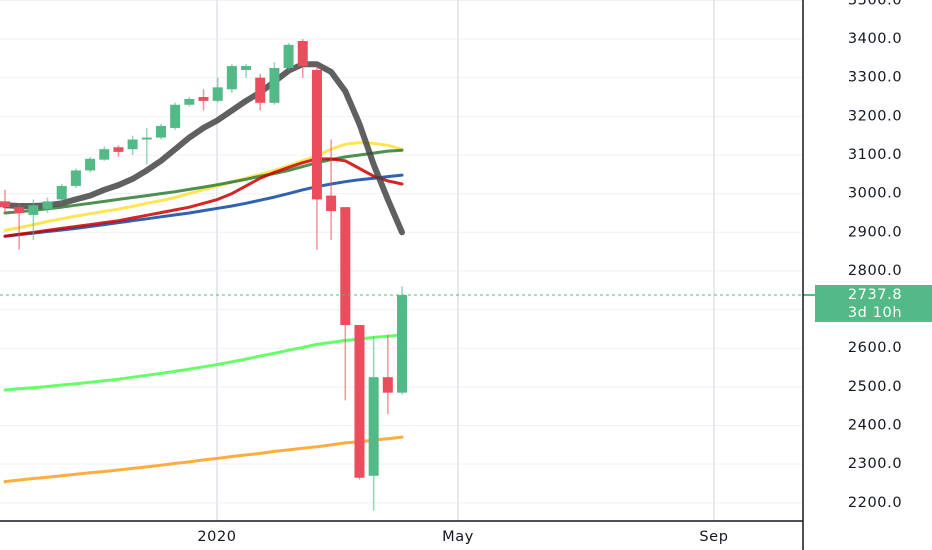  Describe the element at coordinates (875, 271) in the screenshot. I see `y-tick-label: 2800.0` at that location.